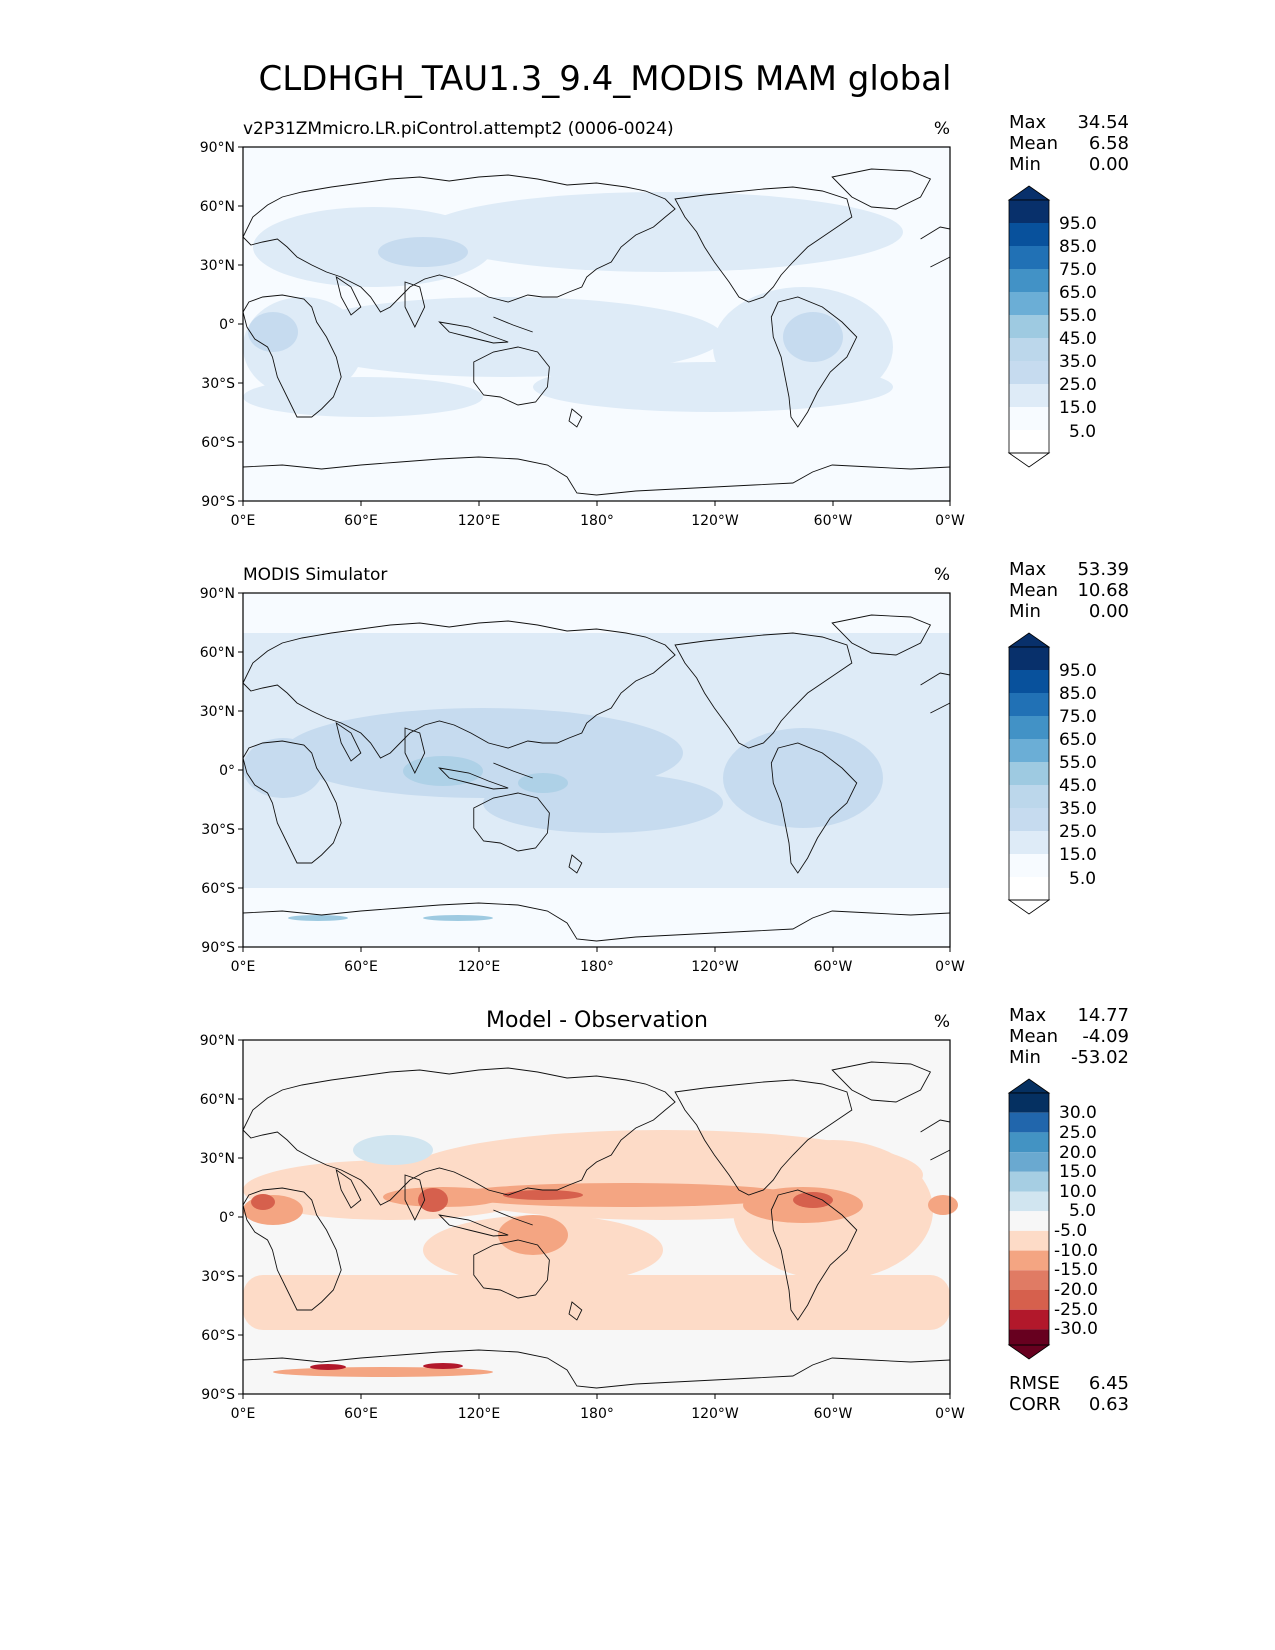 This screenshot has width=1275, height=1650. What do you see at coordinates (1103, 590) in the screenshot?
I see `stat-value: 10.68` at bounding box center [1103, 590].